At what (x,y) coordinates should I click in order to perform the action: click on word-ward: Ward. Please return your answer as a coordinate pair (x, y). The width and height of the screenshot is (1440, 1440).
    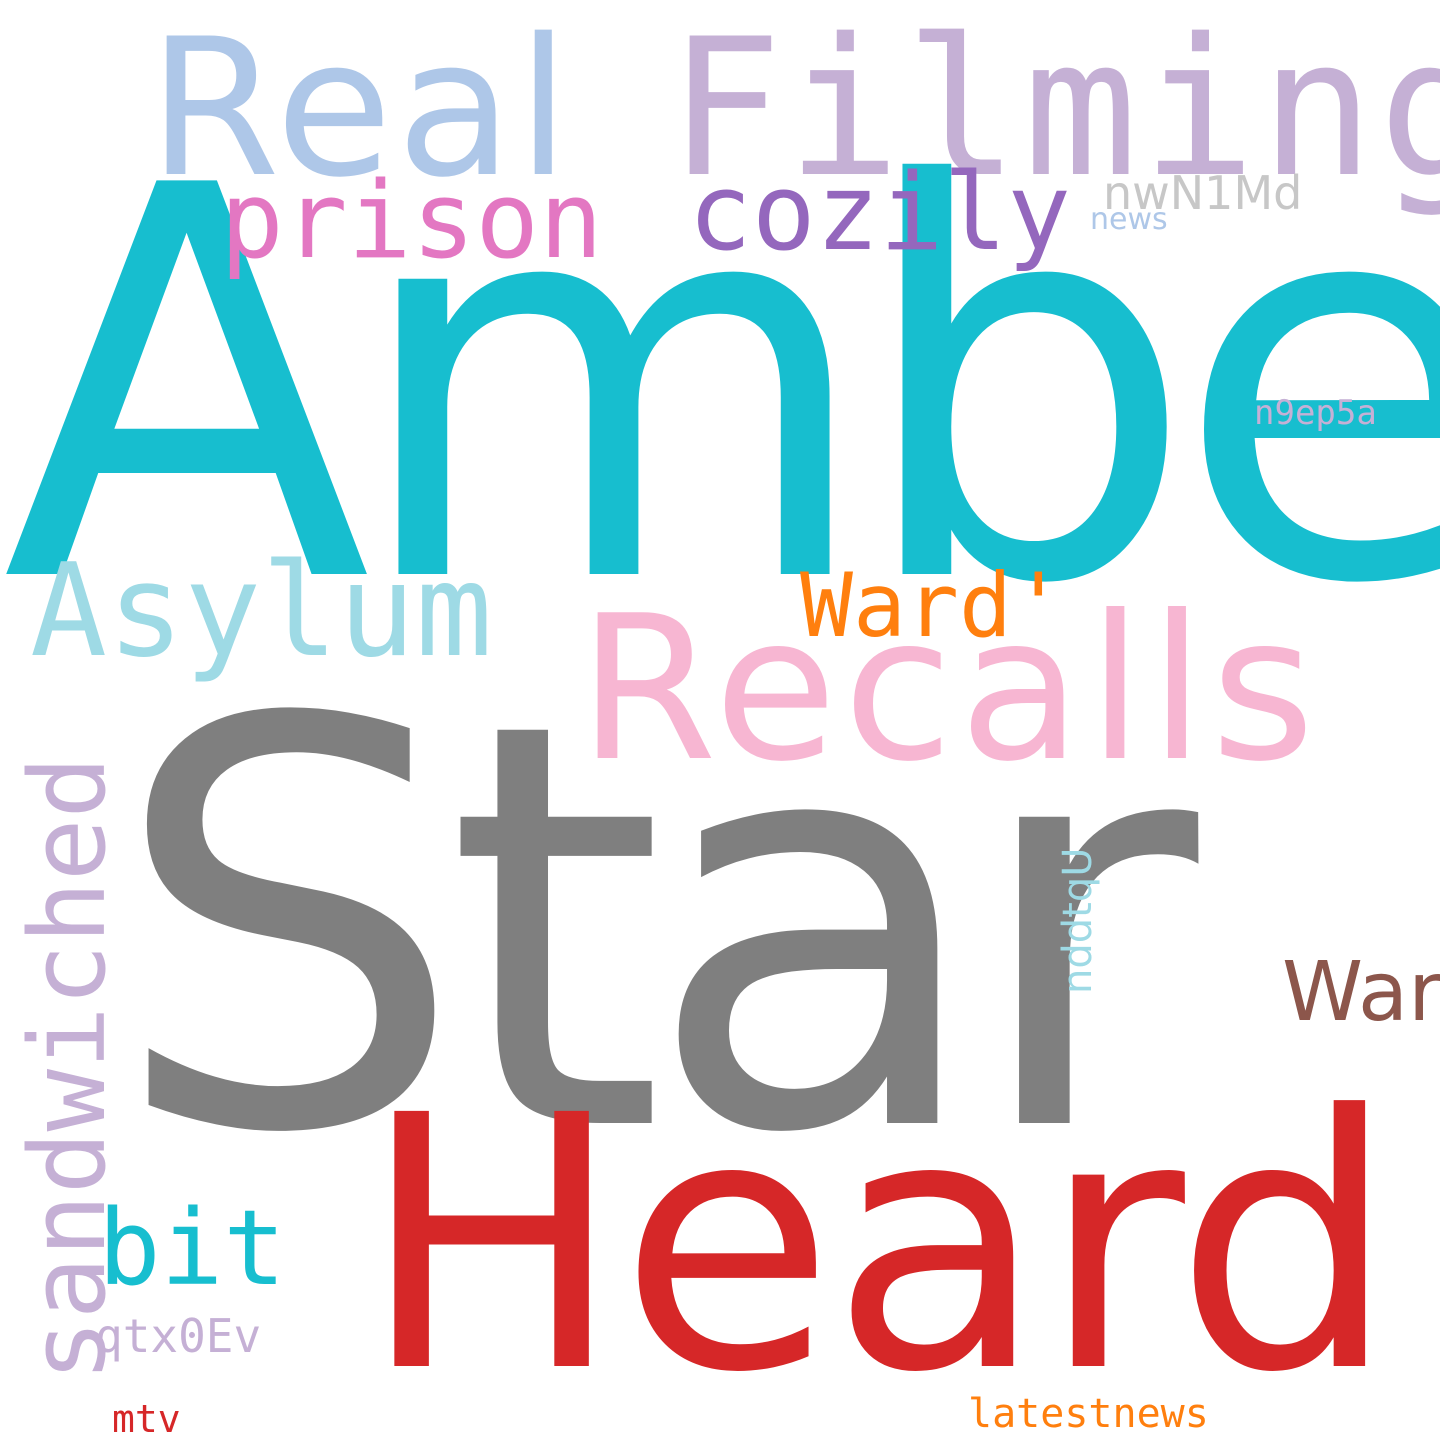
    Looking at the image, I should click on (1361, 992).